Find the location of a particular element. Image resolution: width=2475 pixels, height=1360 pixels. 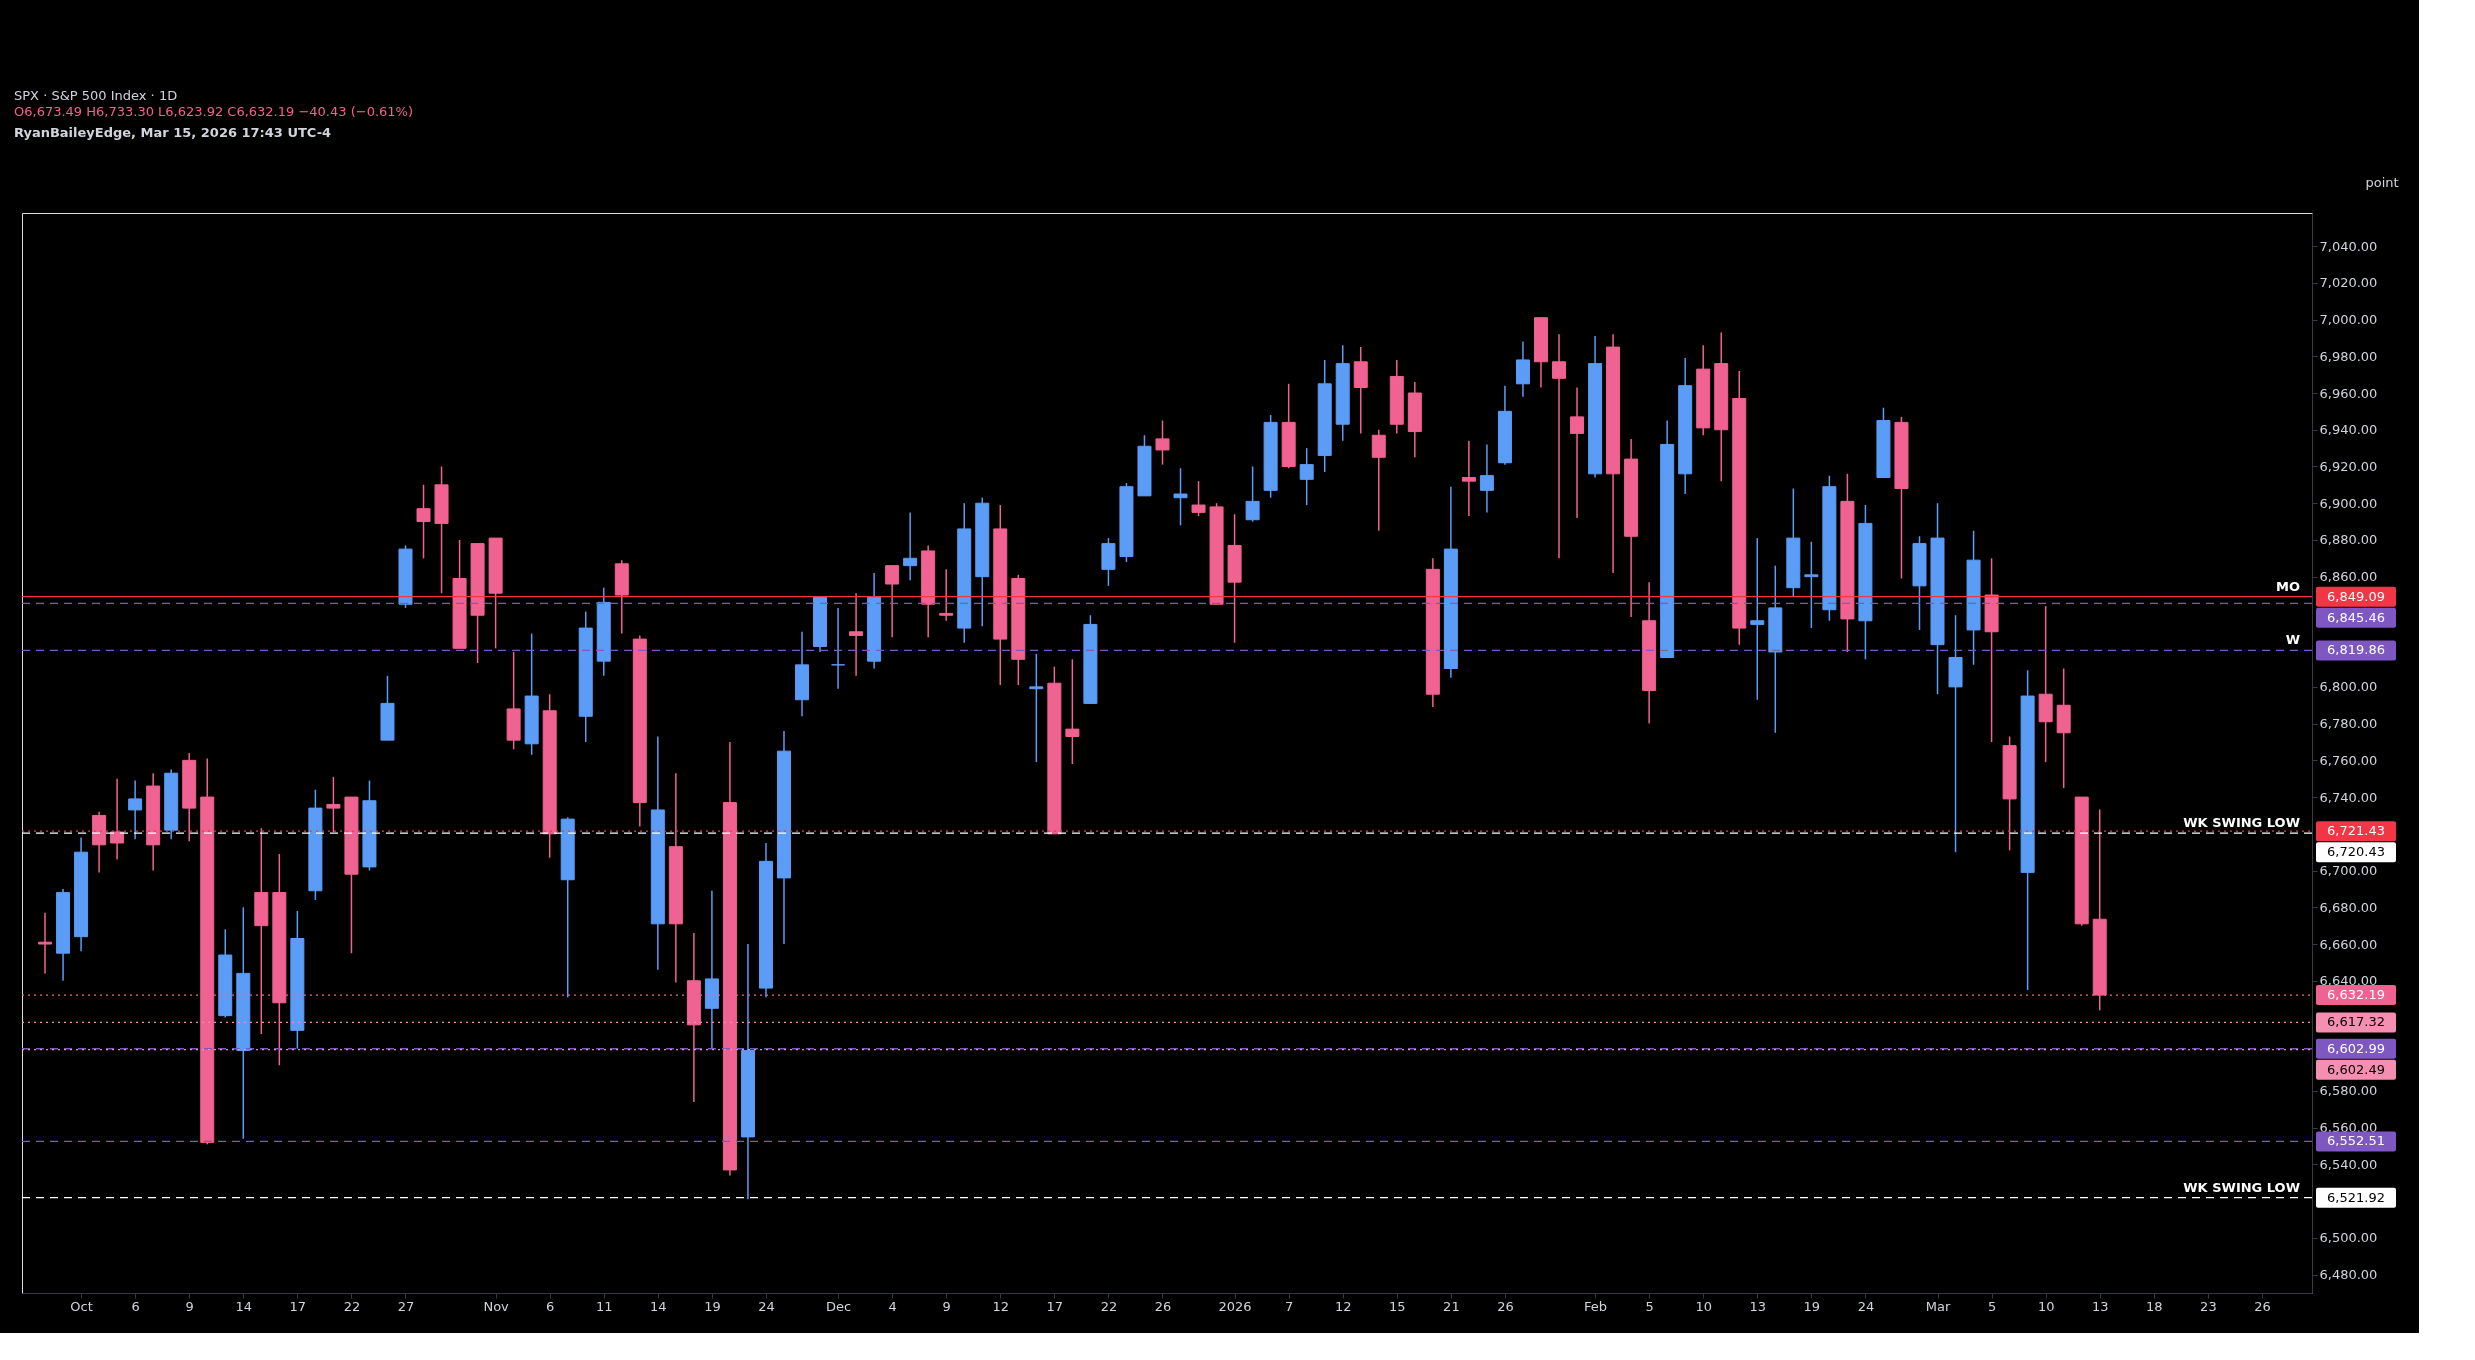

y-tick-label: 6,920.00 is located at coordinates (2348, 466).